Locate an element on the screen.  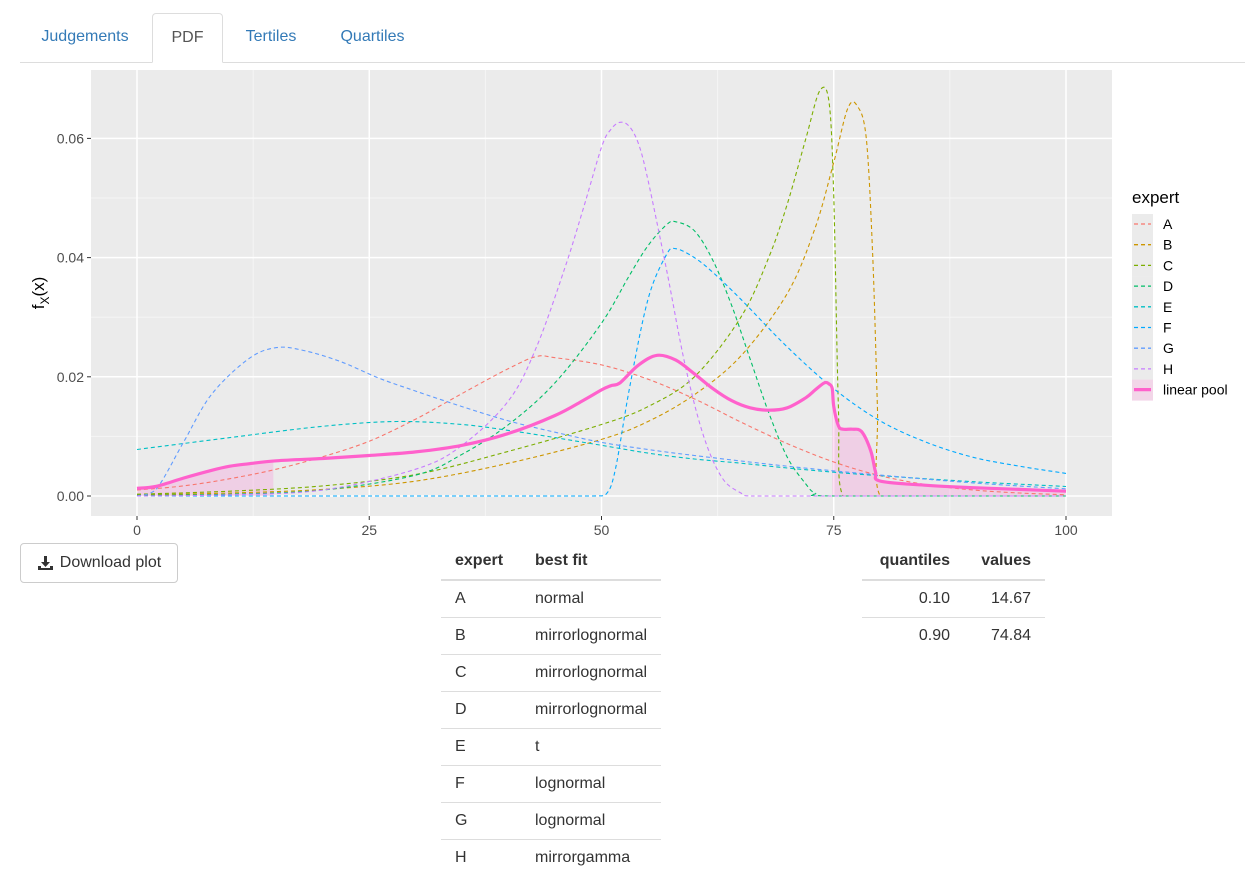
table-cell: H is located at coordinates (481, 857).